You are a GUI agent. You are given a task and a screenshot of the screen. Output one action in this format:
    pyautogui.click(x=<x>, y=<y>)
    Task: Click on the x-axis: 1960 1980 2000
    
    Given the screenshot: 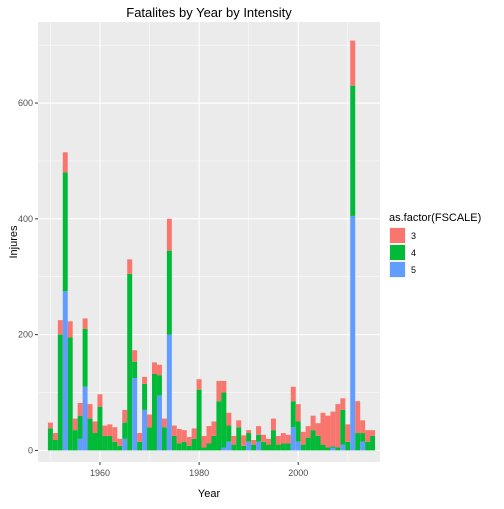 What is the action you would take?
    pyautogui.click(x=199, y=470)
    